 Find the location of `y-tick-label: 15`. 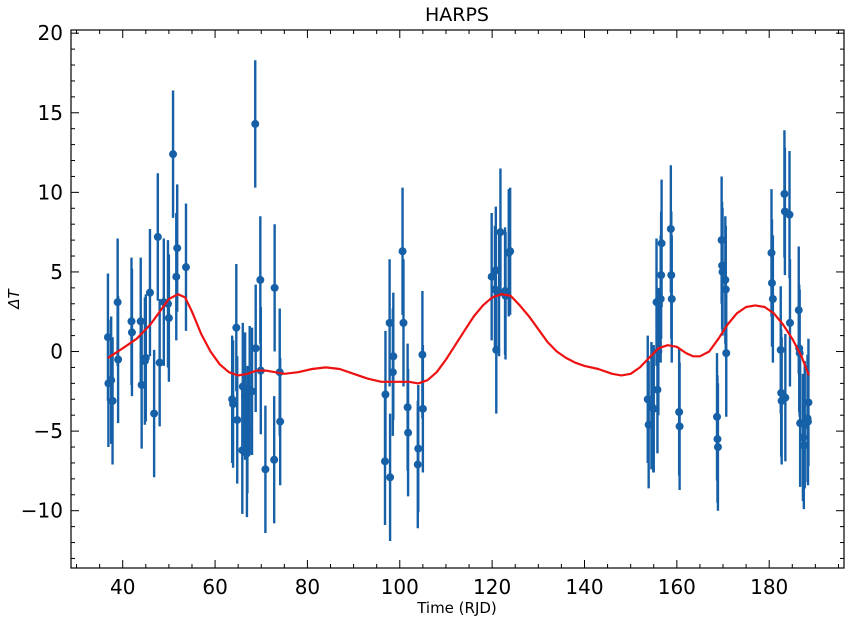

y-tick-label: 15 is located at coordinates (50, 113).